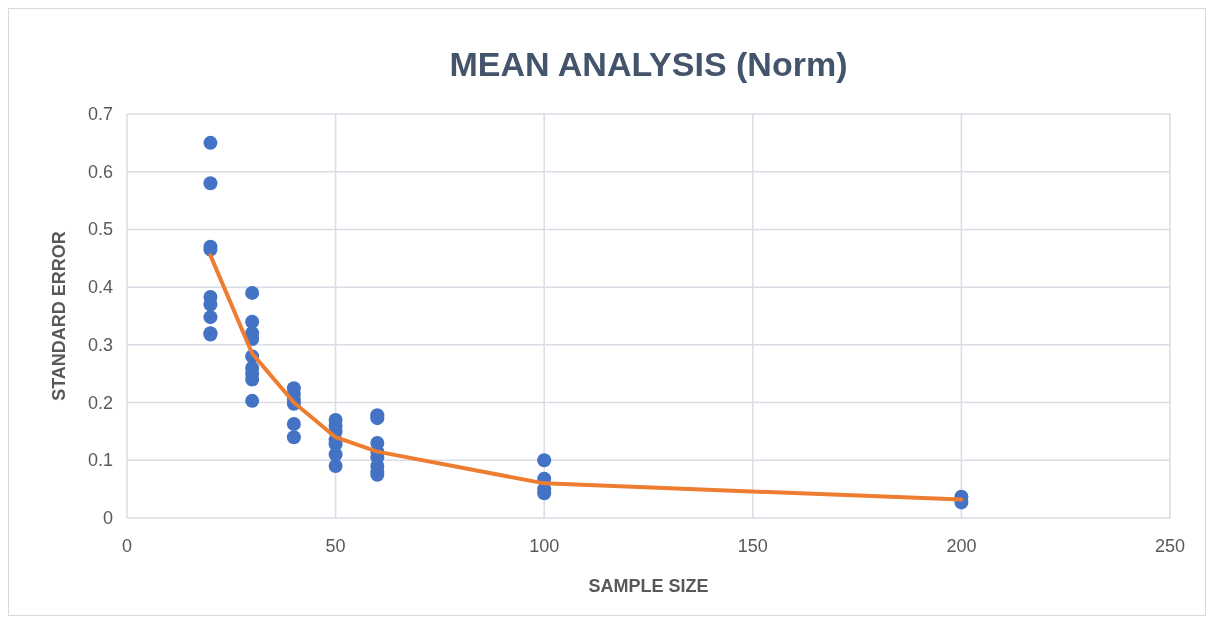 The width and height of the screenshot is (1214, 624). I want to click on y-tick-label: 0.7, so click(100, 114).